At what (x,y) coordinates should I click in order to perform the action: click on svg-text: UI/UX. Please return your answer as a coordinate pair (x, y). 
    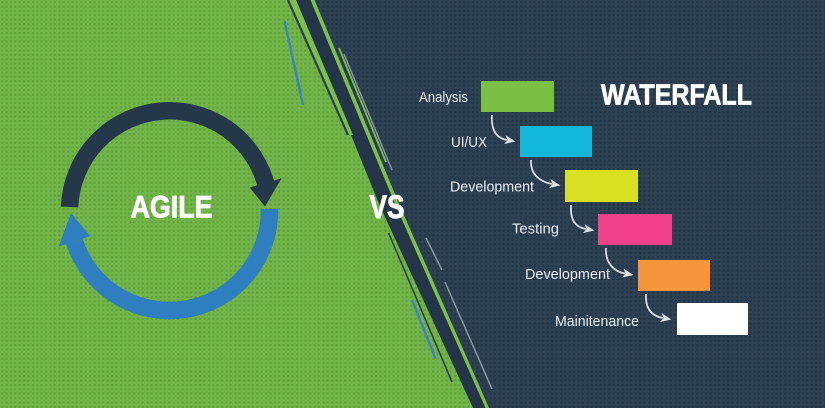
    Looking at the image, I should click on (469, 142).